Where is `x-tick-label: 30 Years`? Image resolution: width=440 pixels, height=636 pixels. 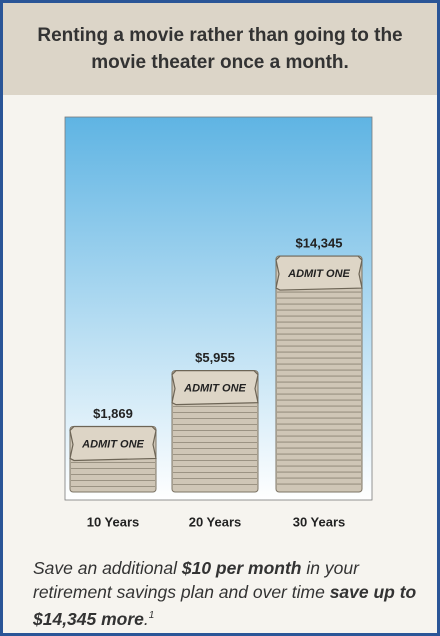
x-tick-label: 30 Years is located at coordinates (319, 521).